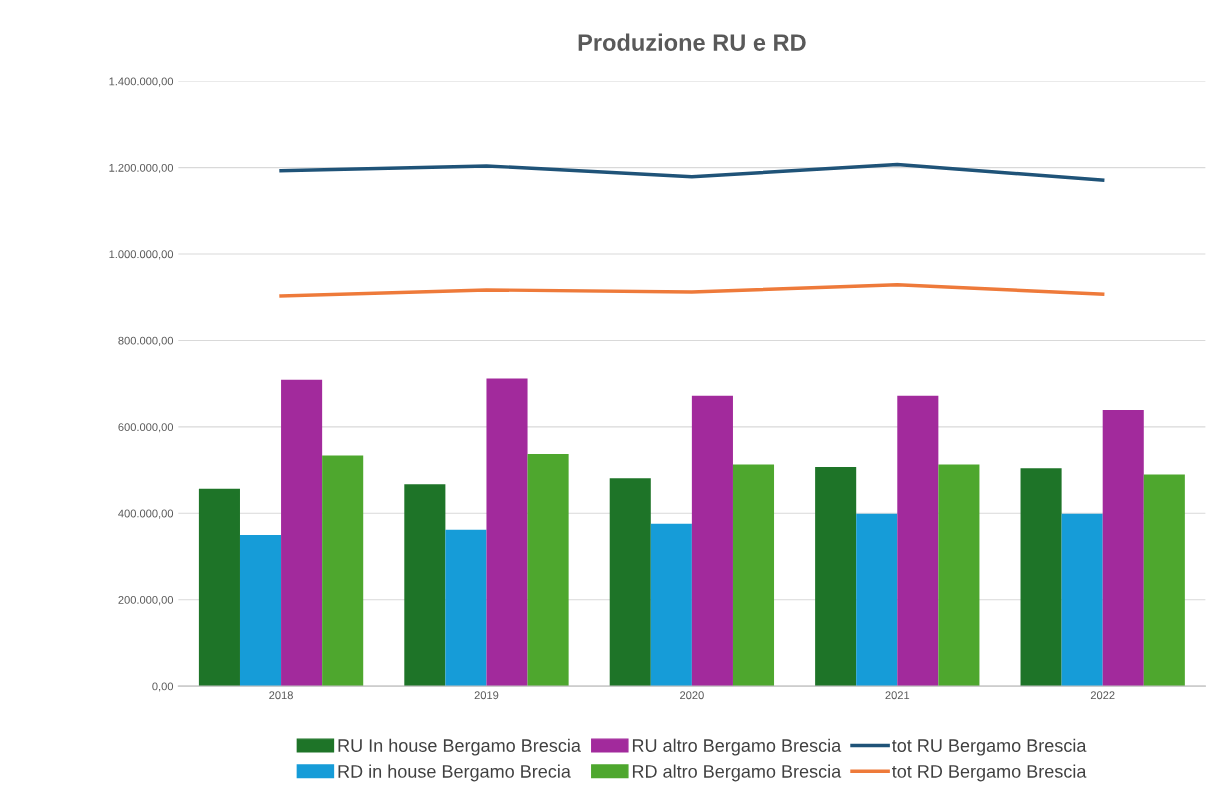 This screenshot has height=812, width=1230. Describe the element at coordinates (989, 747) in the screenshot. I see `legend-label: tot RU Bergamo Brescia` at that location.